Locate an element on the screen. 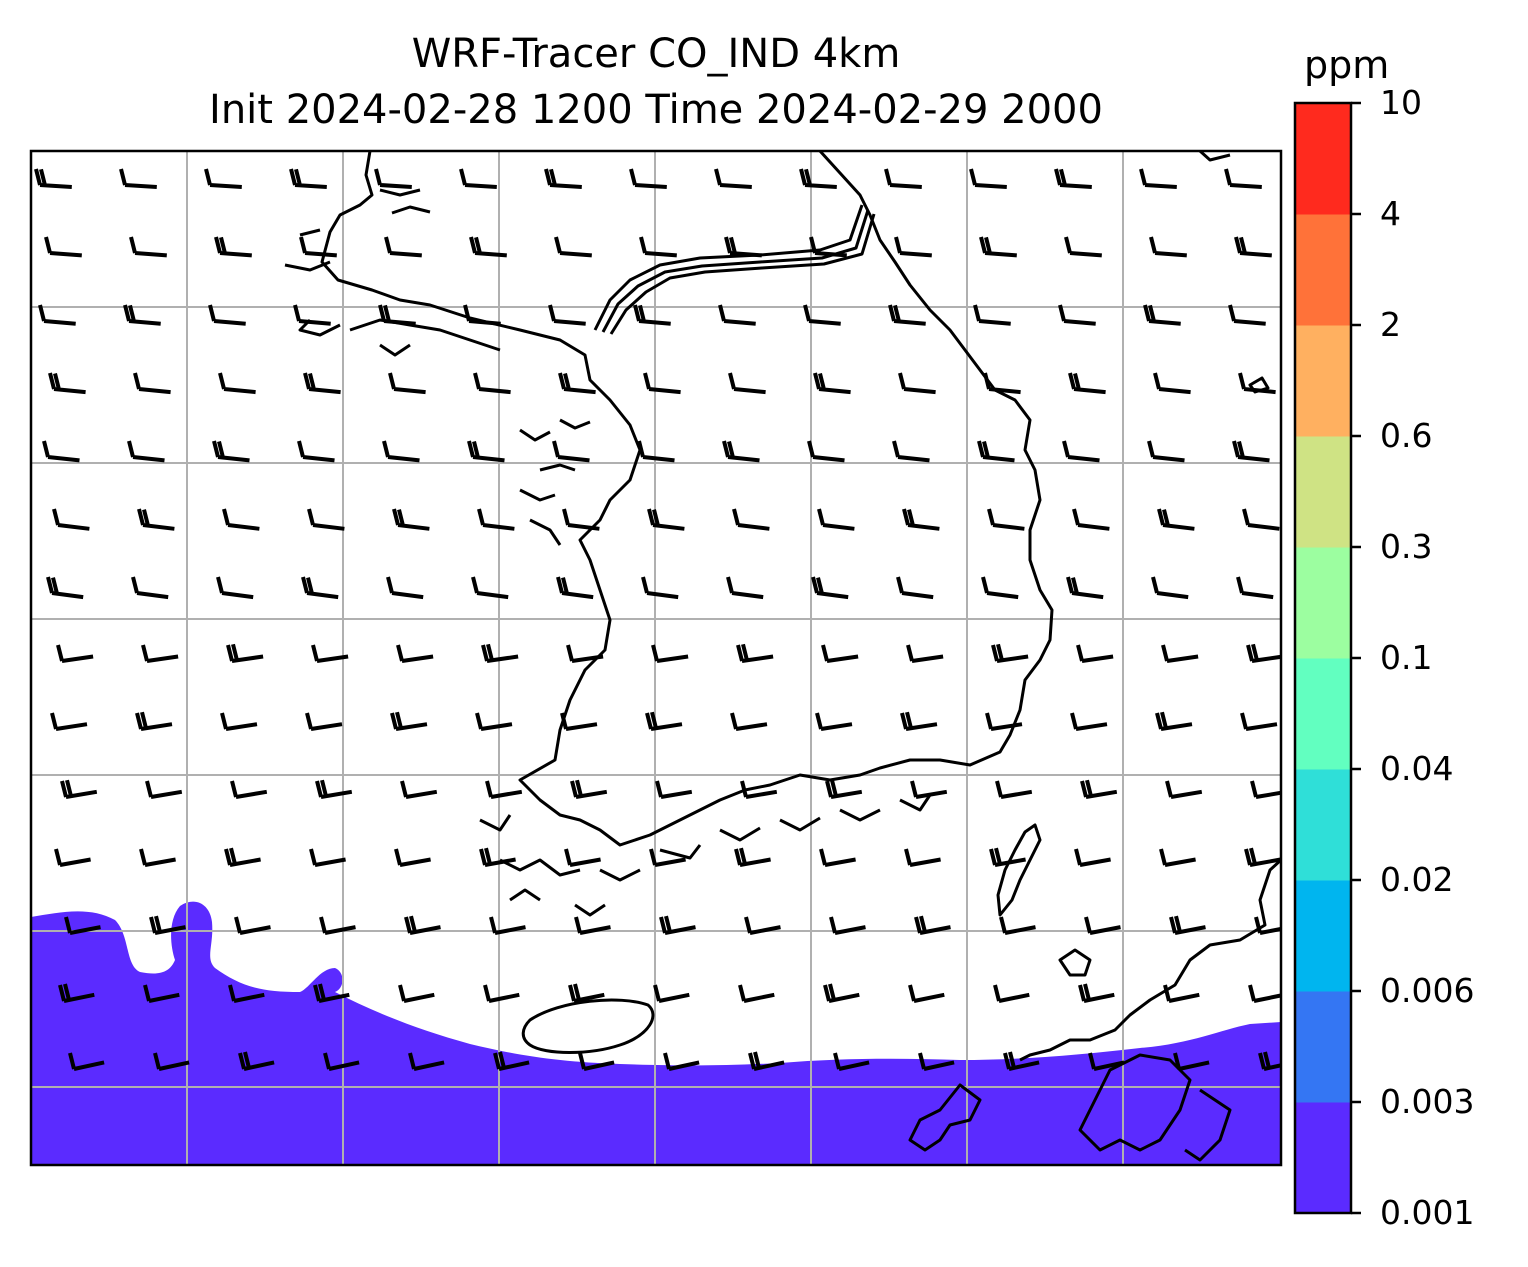 The height and width of the screenshot is (1267, 1528). colorbar-tick-label: 0.001 is located at coordinates (1427, 1212).